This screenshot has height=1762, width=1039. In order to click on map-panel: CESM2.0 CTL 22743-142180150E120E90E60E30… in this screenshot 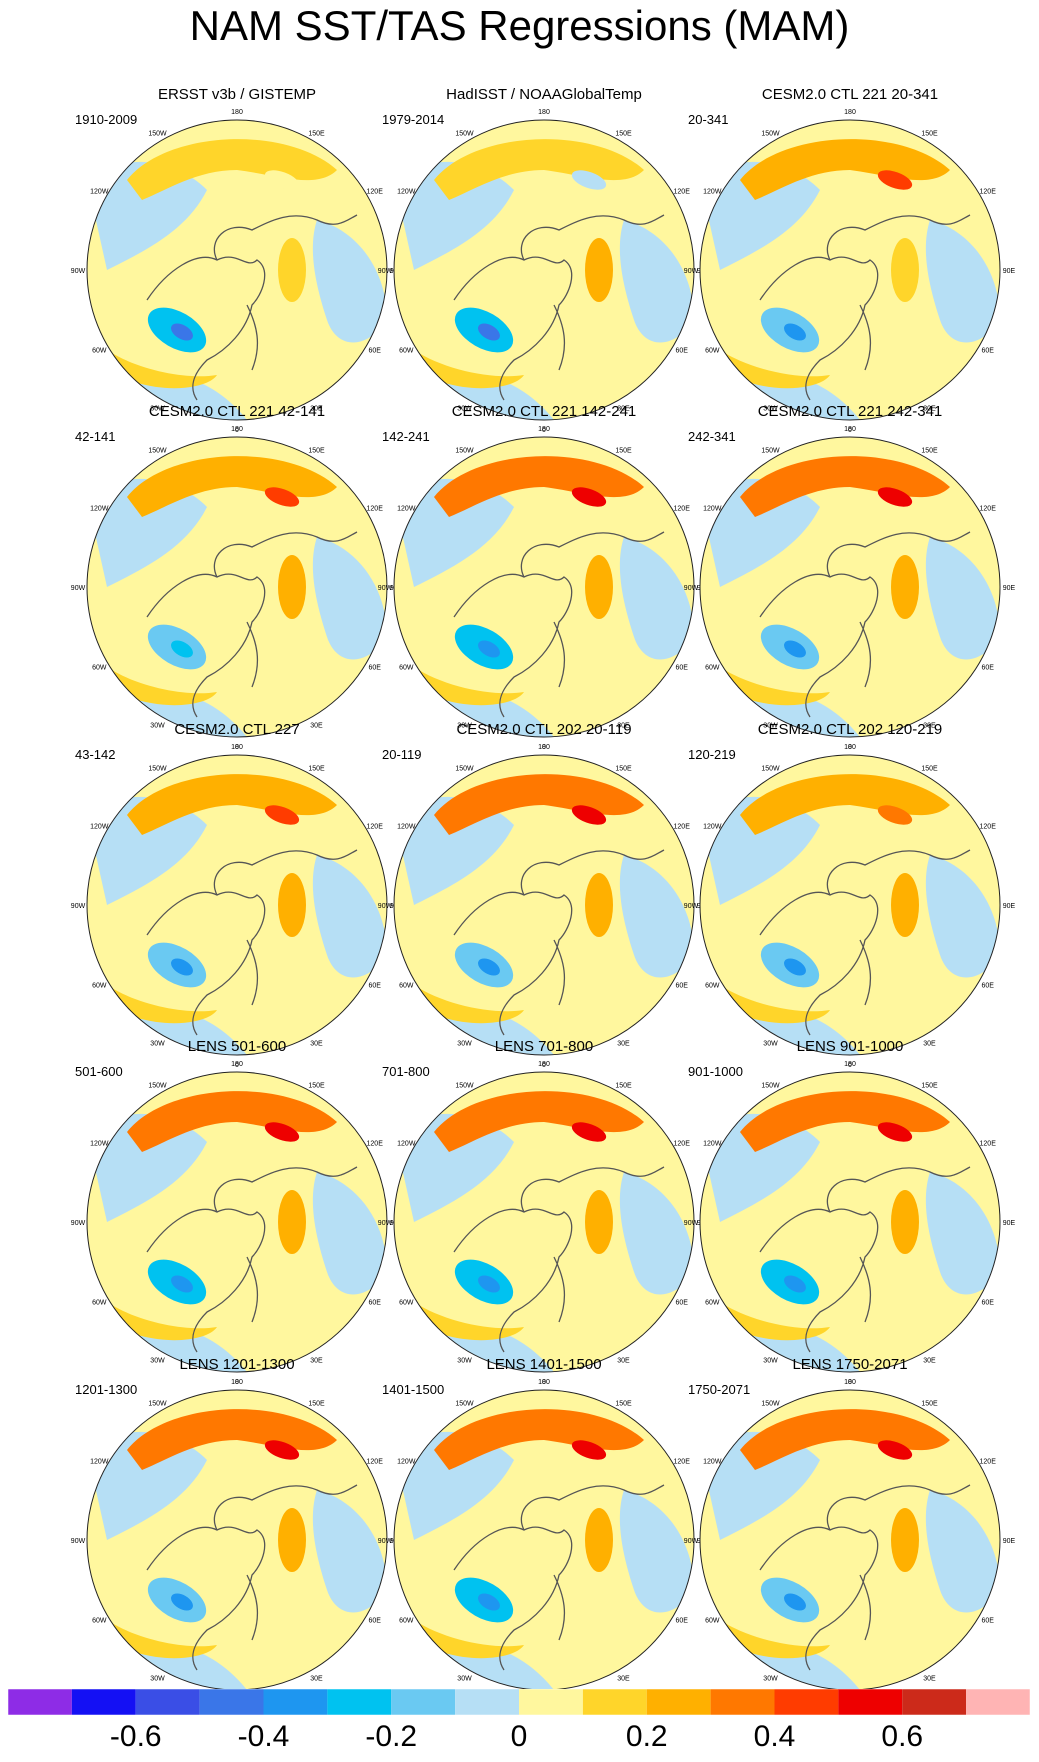, I will do `click(237, 895)`.